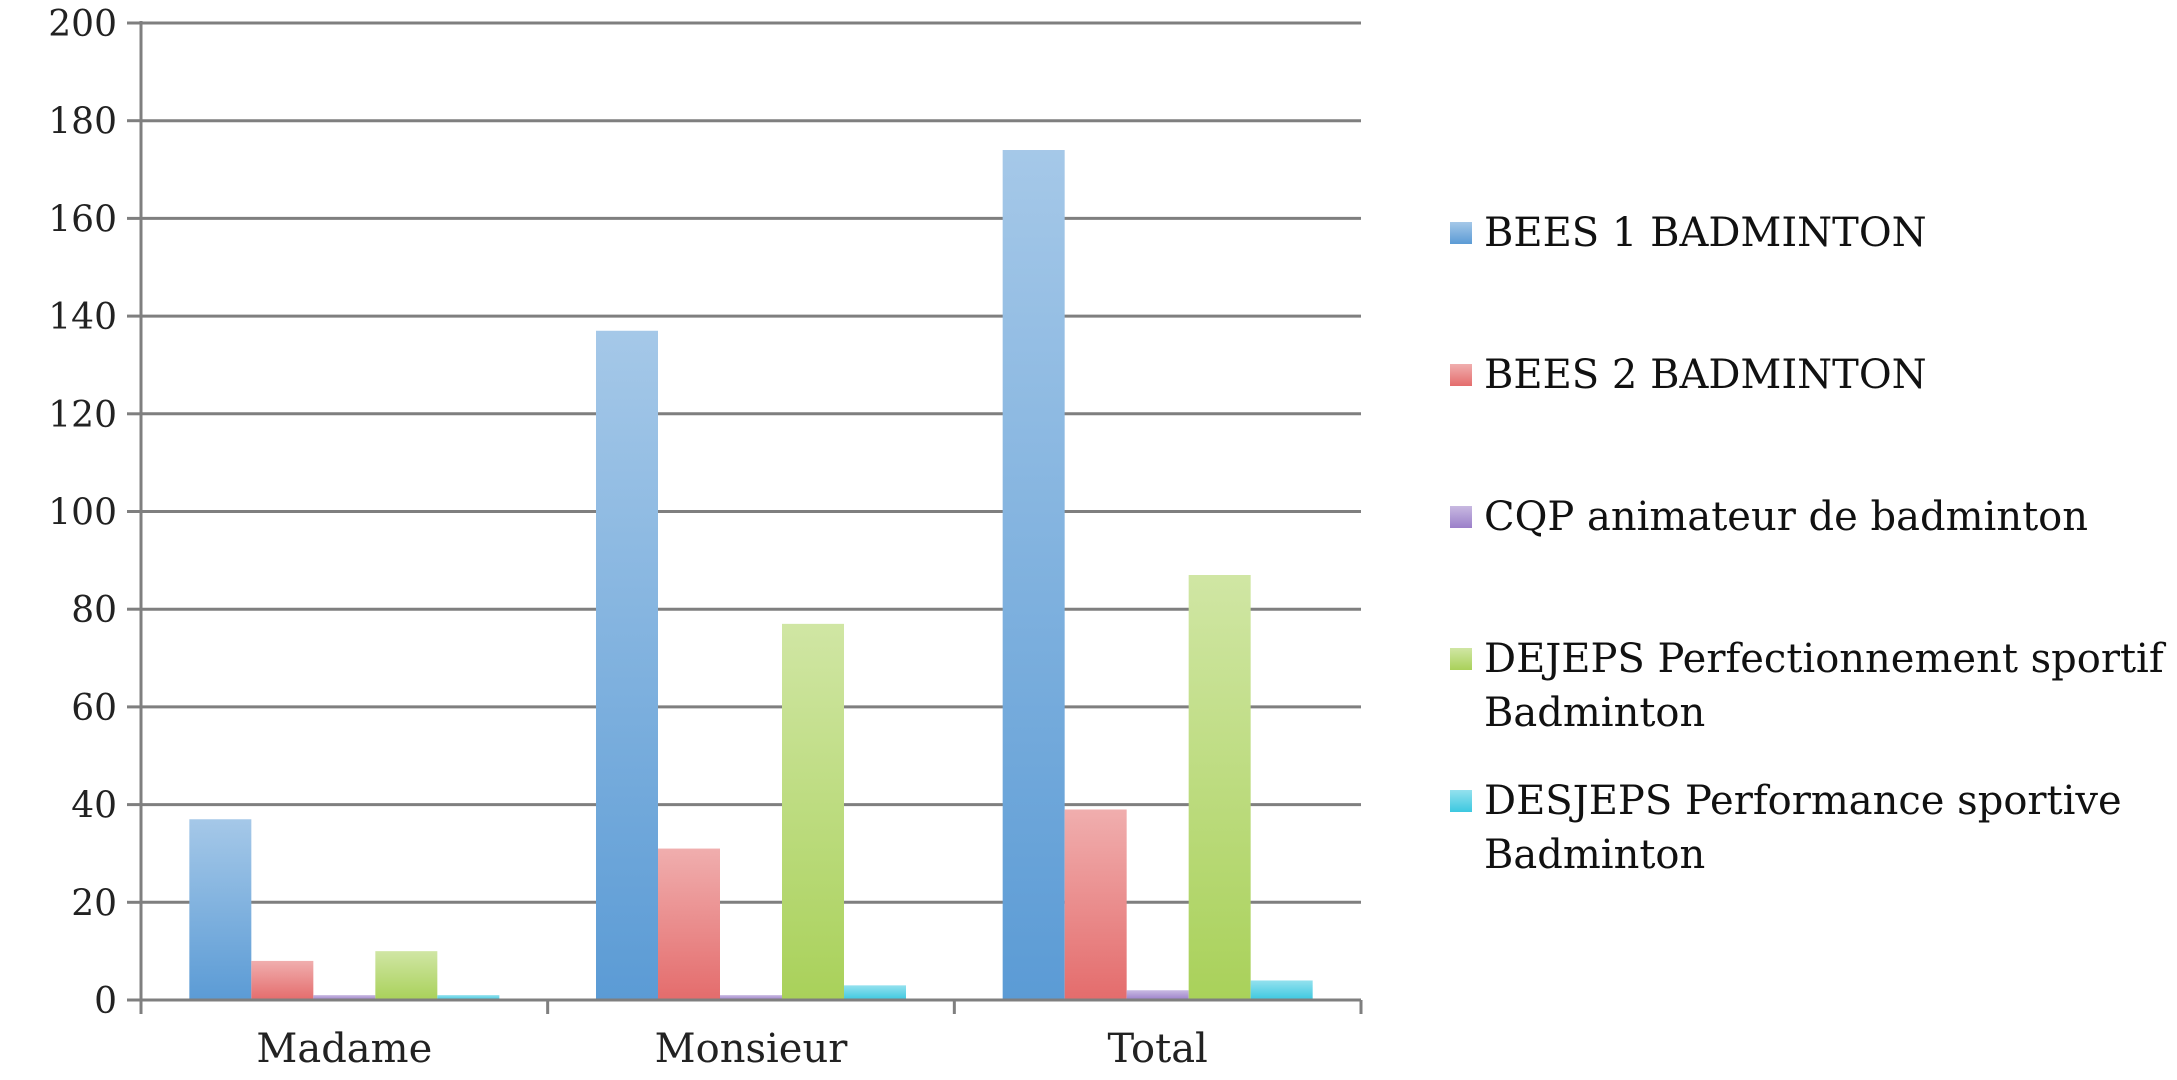  What do you see at coordinates (94, 903) in the screenshot?
I see `y-tick-label: 20` at bounding box center [94, 903].